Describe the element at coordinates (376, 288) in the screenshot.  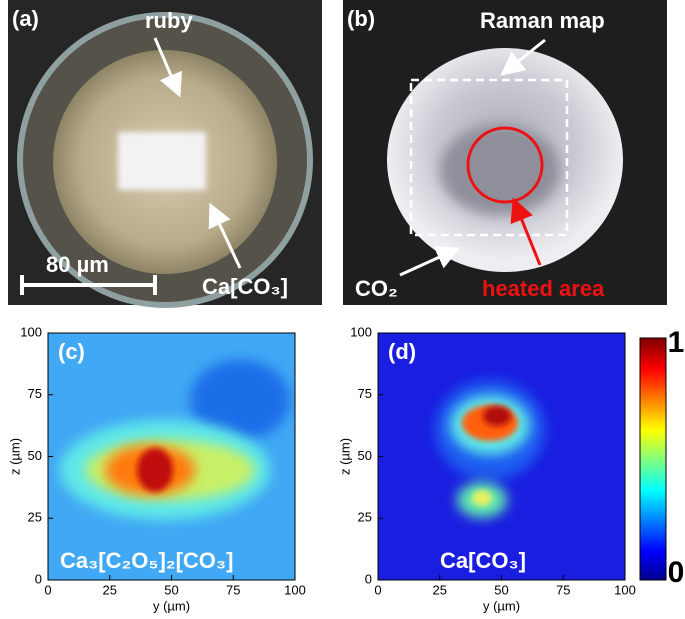
I see `annotation: CO₂` at that location.